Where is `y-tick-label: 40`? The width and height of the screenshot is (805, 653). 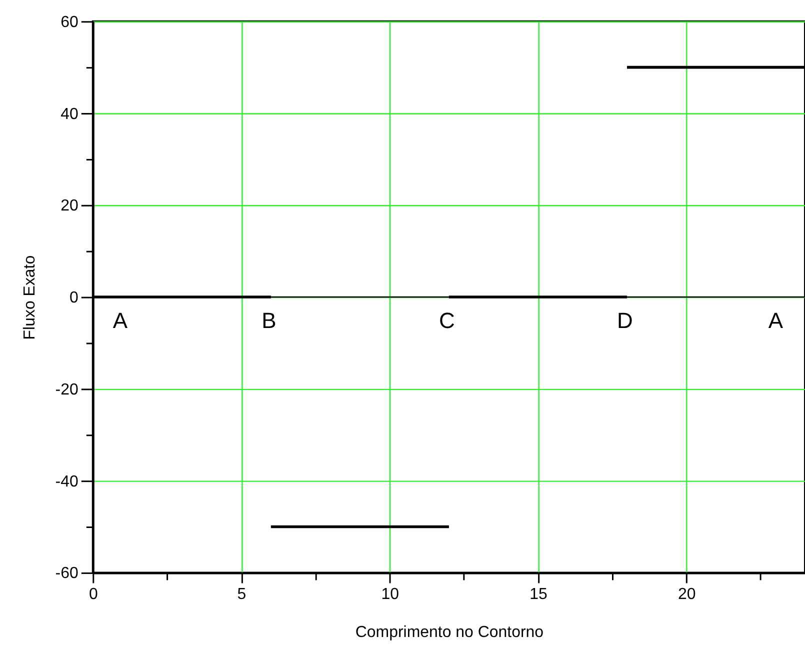
y-tick-label: 40 is located at coordinates (69, 114).